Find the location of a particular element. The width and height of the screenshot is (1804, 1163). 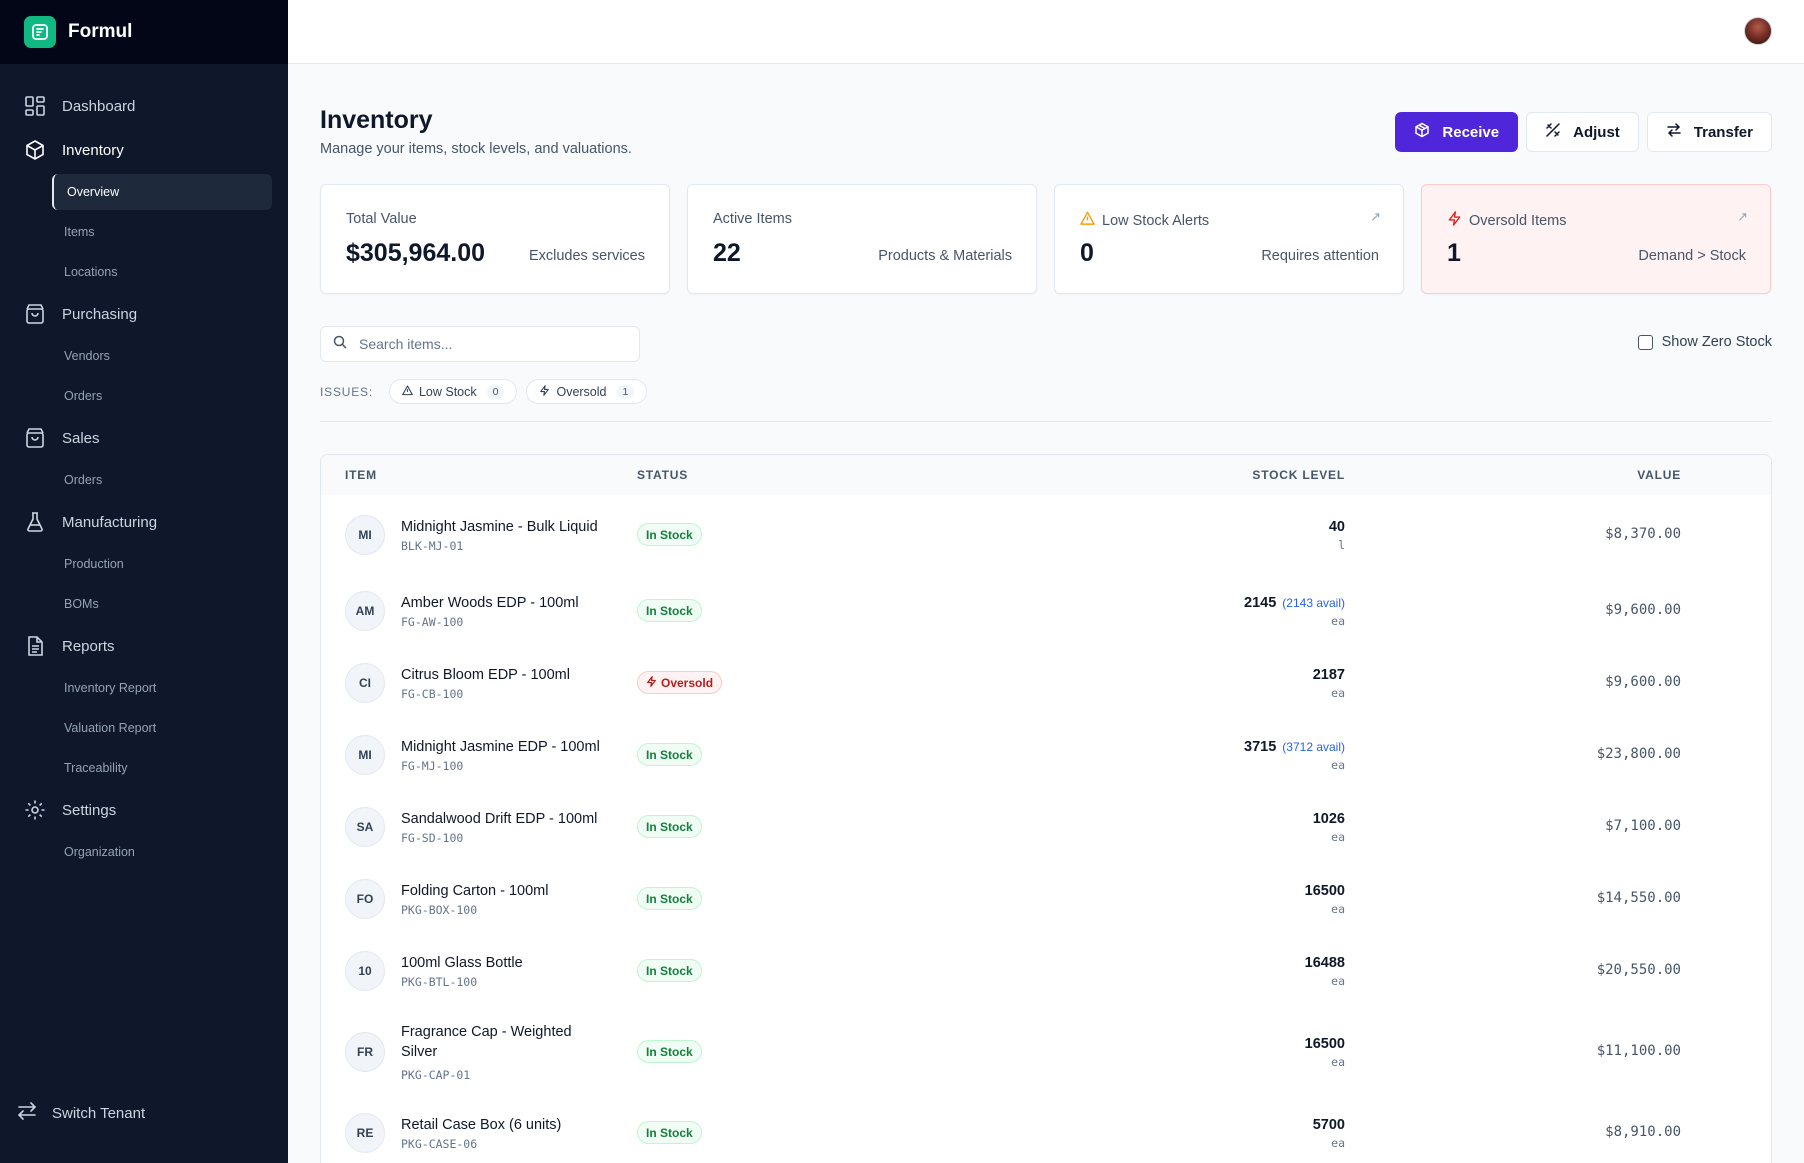

stock-level: 1026 is located at coordinates (1329, 819).